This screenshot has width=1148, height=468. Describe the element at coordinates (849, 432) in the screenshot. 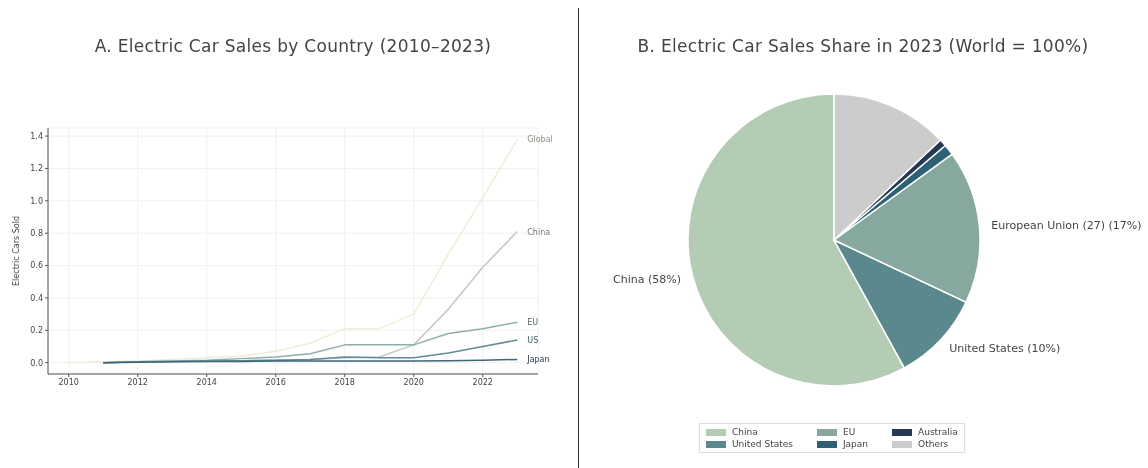

I see `legend-label: EU` at that location.